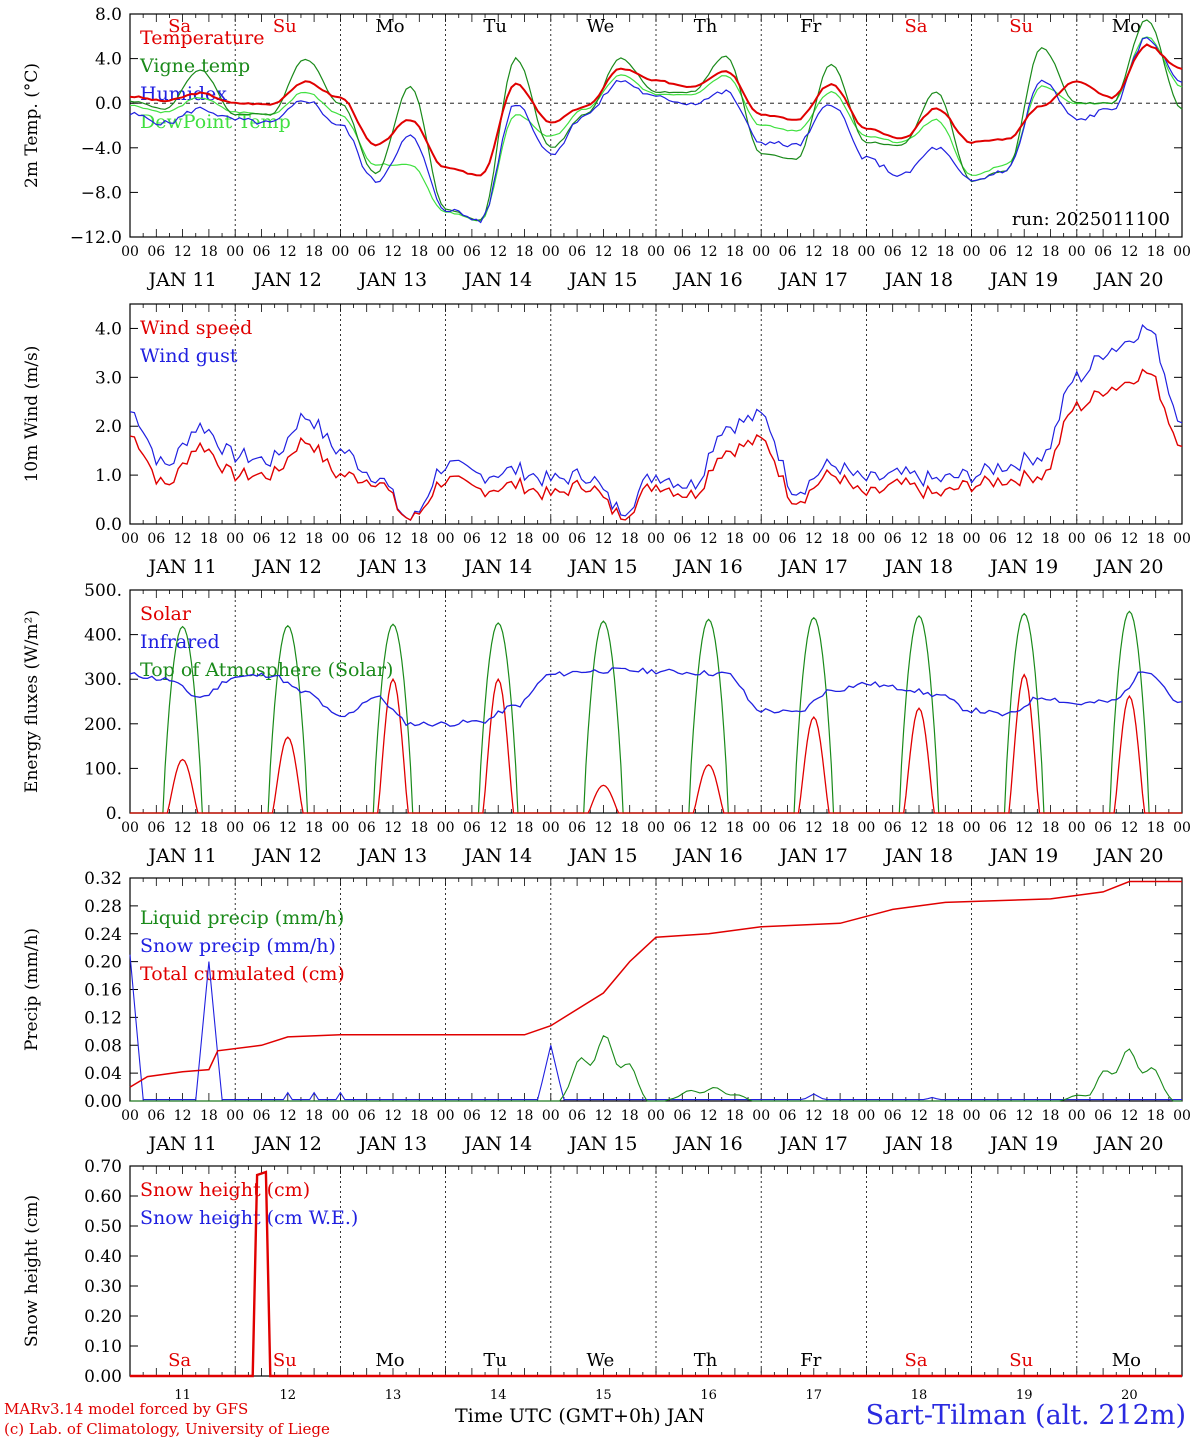  Describe the element at coordinates (182, 1395) in the screenshot. I see `x-day-number: 11` at that location.